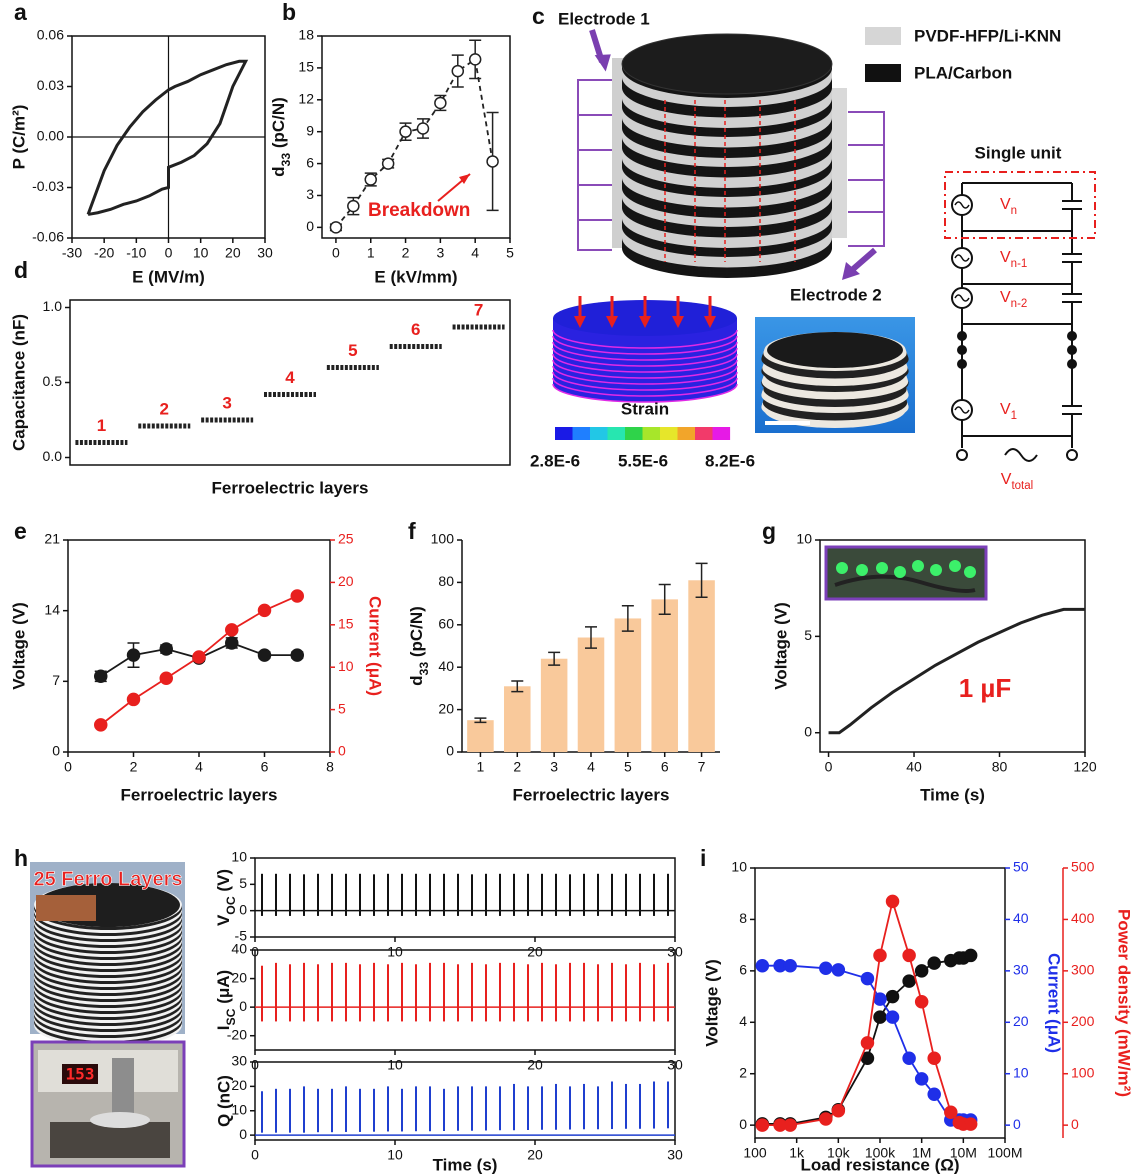  What do you see at coordinates (101, 425) in the screenshot?
I see `data-label: 1` at bounding box center [101, 425].